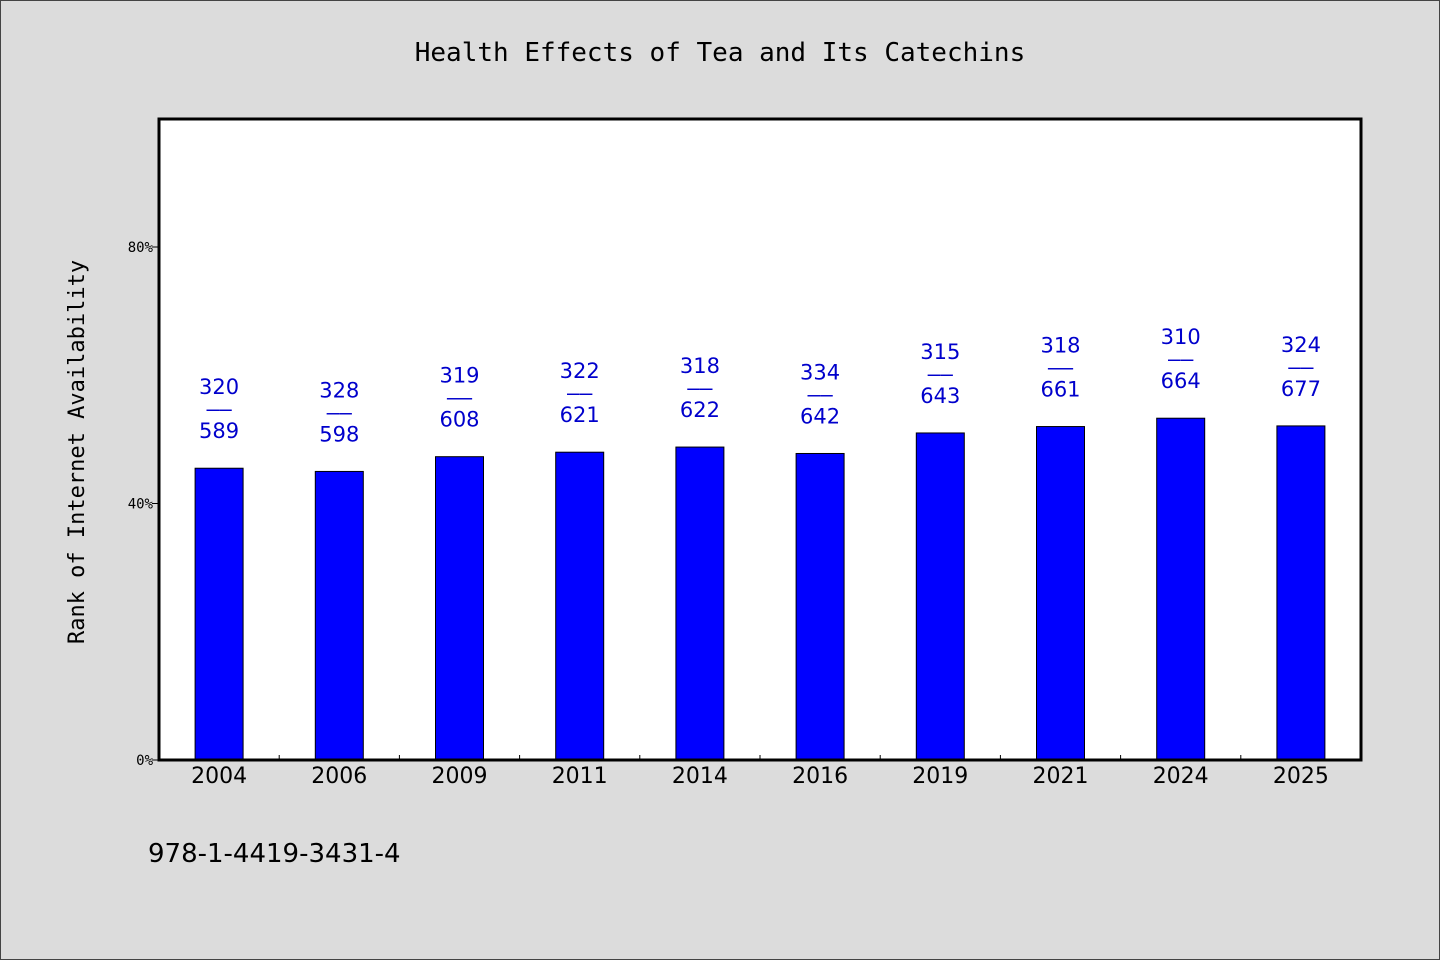  I want to click on x-tick-label-2025: 2025, so click(1301, 776).